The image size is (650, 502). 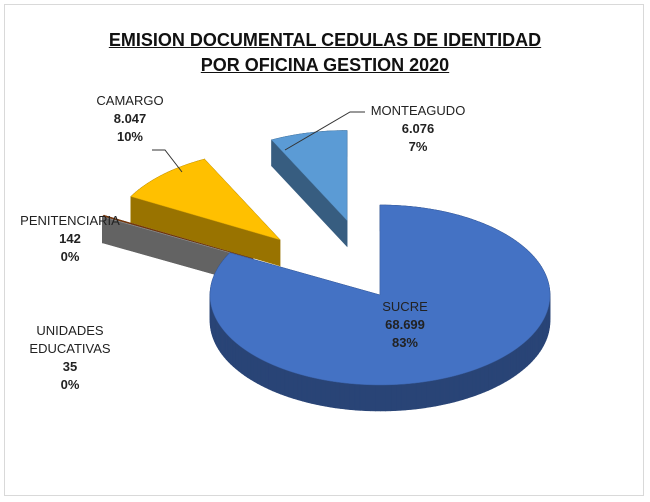 I want to click on category-label: MONTEAGUDO, so click(x=418, y=110).